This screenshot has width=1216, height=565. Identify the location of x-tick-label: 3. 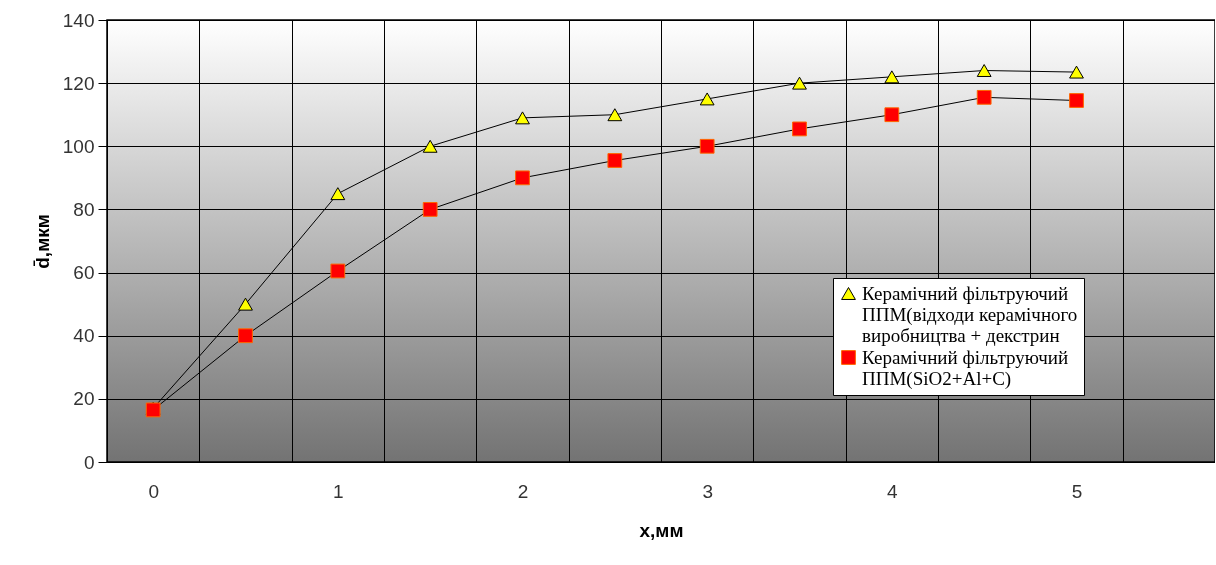
(707, 491).